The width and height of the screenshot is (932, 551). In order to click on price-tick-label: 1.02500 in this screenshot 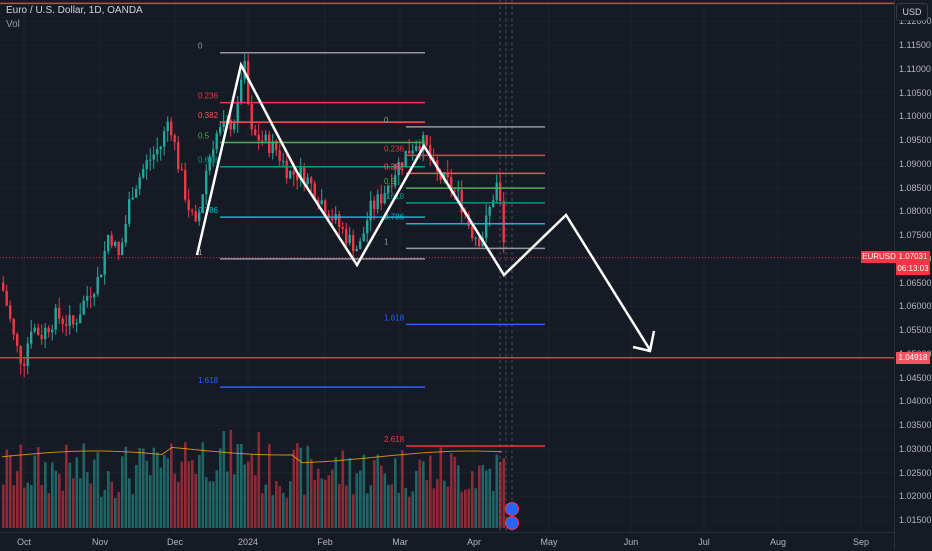, I will do `click(915, 472)`.